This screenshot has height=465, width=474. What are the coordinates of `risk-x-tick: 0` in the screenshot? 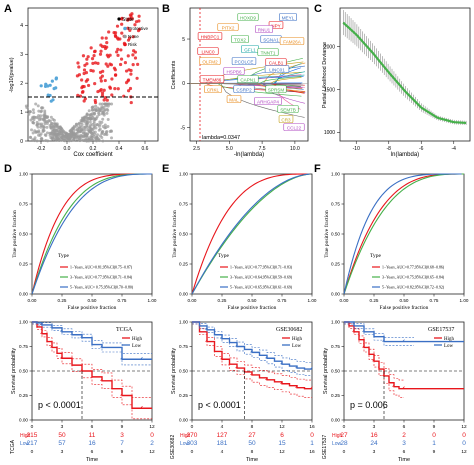 It's located at (192, 452).